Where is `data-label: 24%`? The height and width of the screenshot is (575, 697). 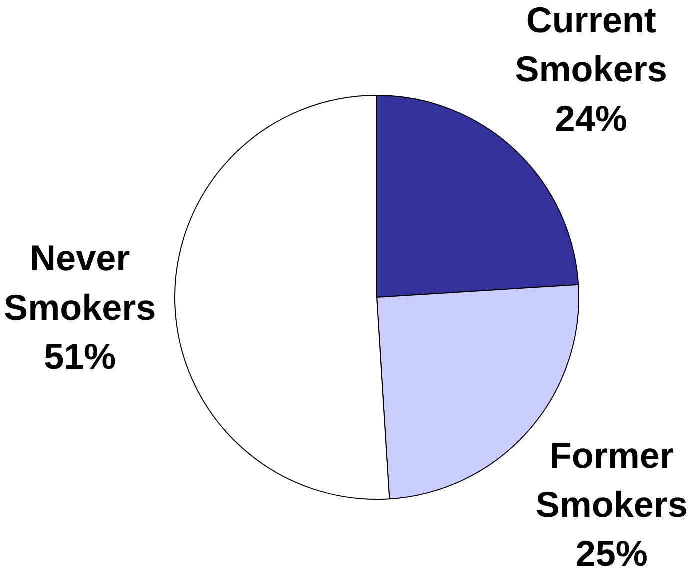
data-label: 24% is located at coordinates (591, 118).